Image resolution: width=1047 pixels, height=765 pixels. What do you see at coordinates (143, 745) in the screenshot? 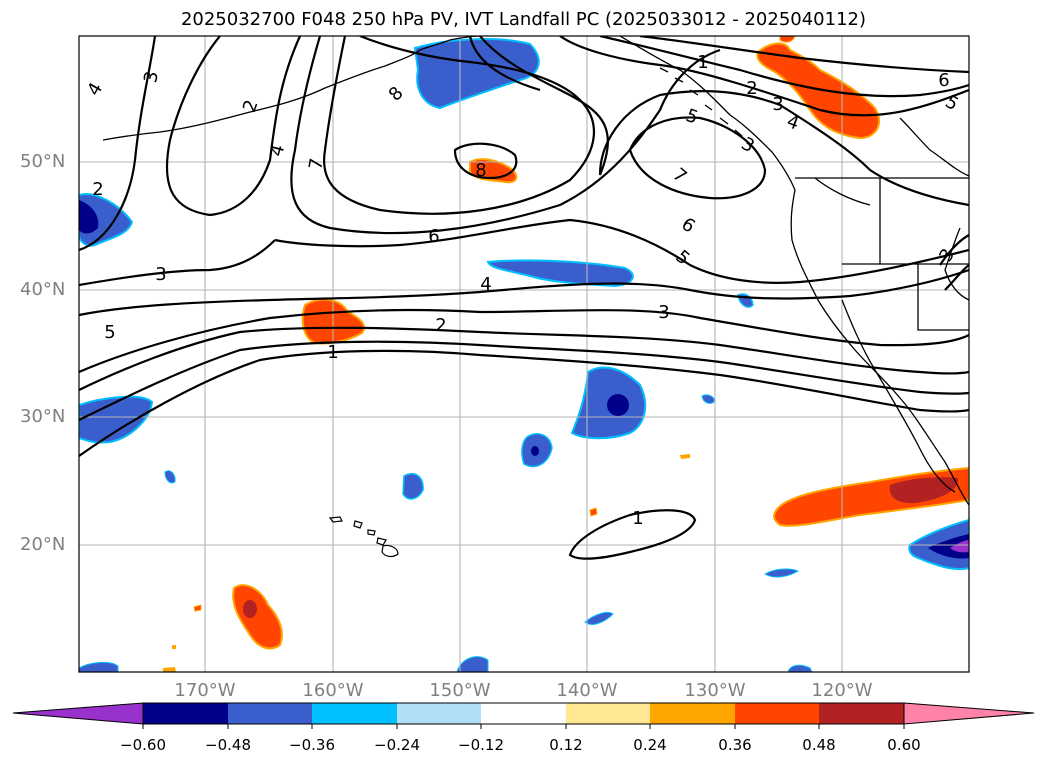
I see `colorbar-tick: −0.60` at bounding box center [143, 745].